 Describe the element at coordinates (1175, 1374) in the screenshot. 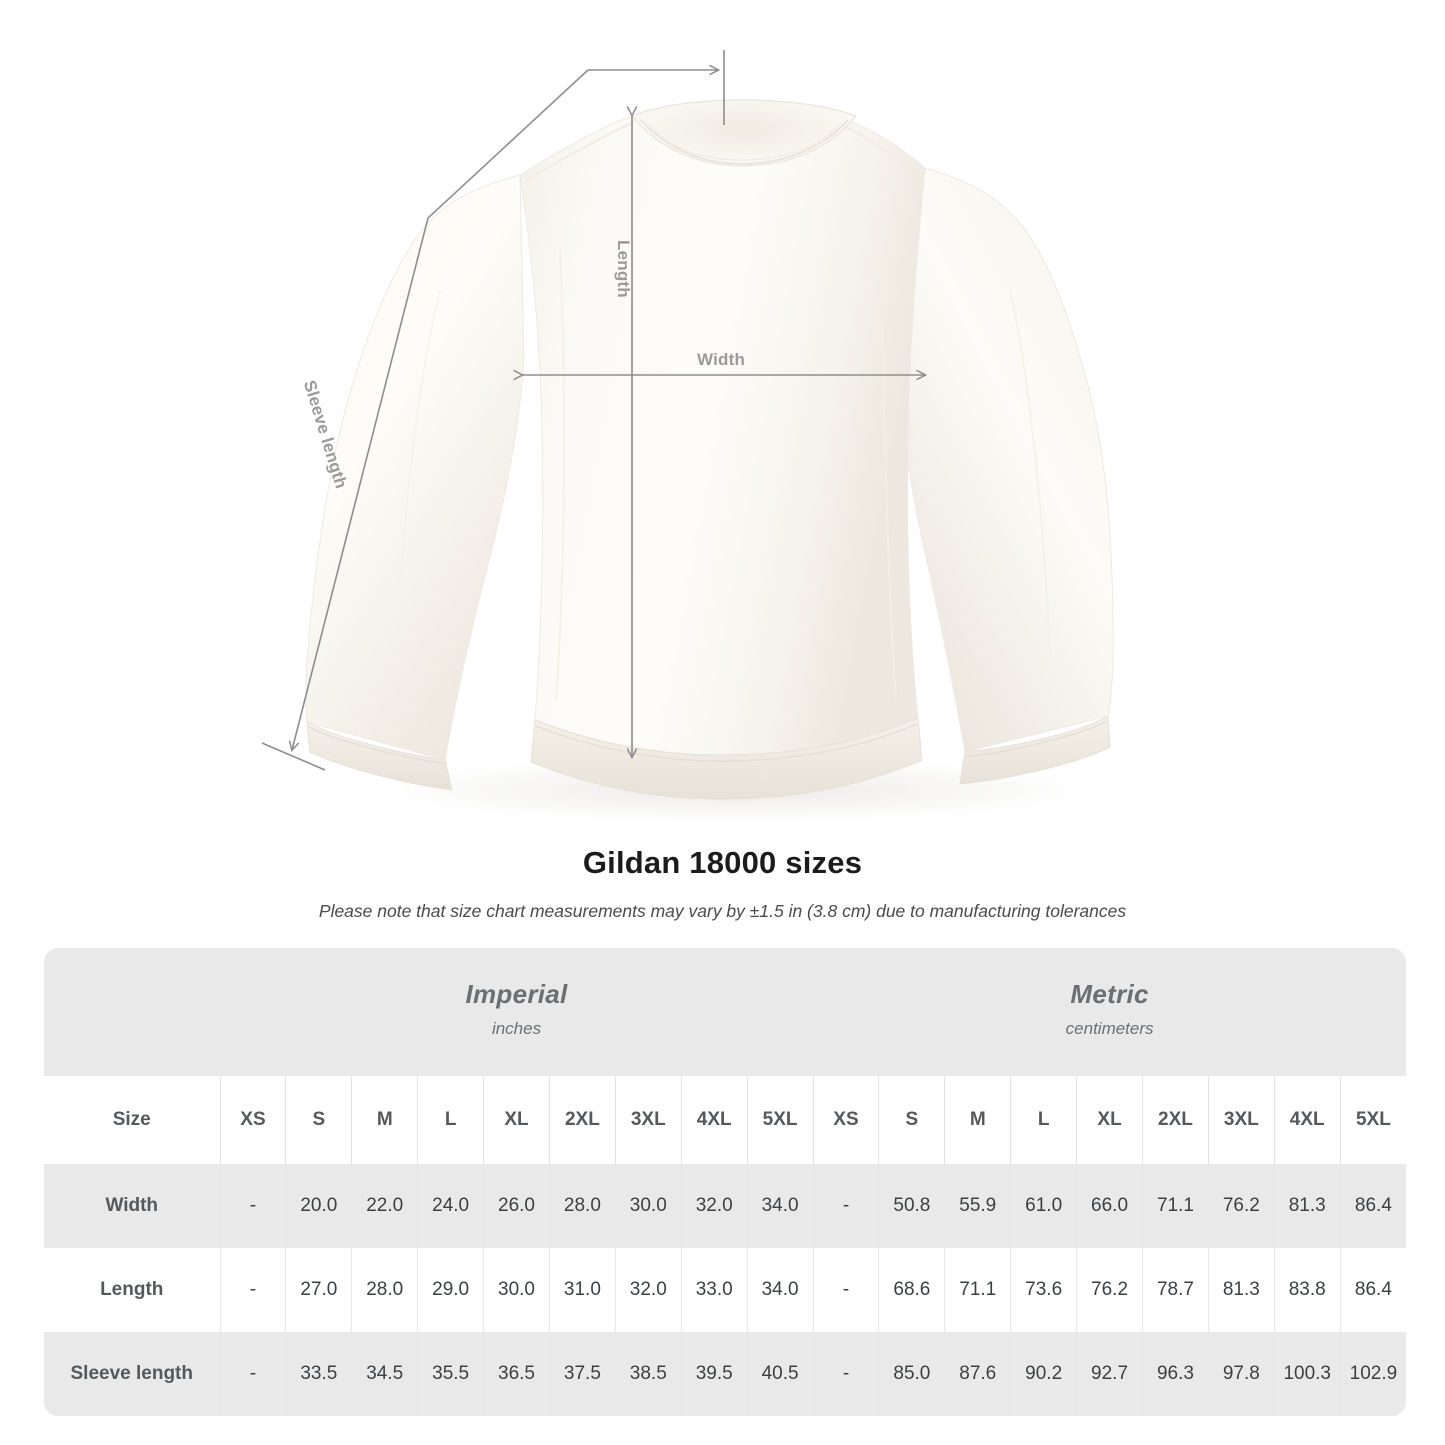

I see `cell-sleeve-met-5: 96.3` at that location.